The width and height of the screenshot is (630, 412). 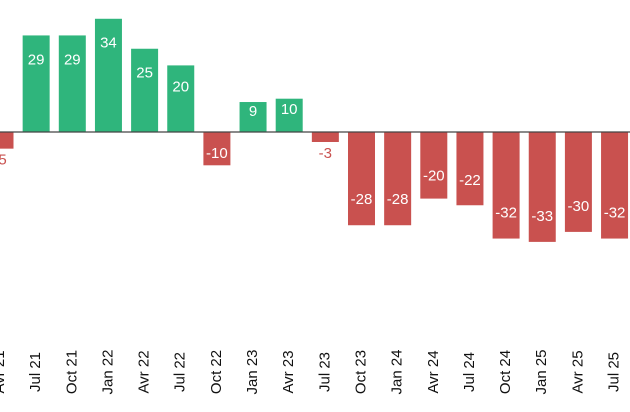 I want to click on value-label: -5, so click(x=3, y=160).